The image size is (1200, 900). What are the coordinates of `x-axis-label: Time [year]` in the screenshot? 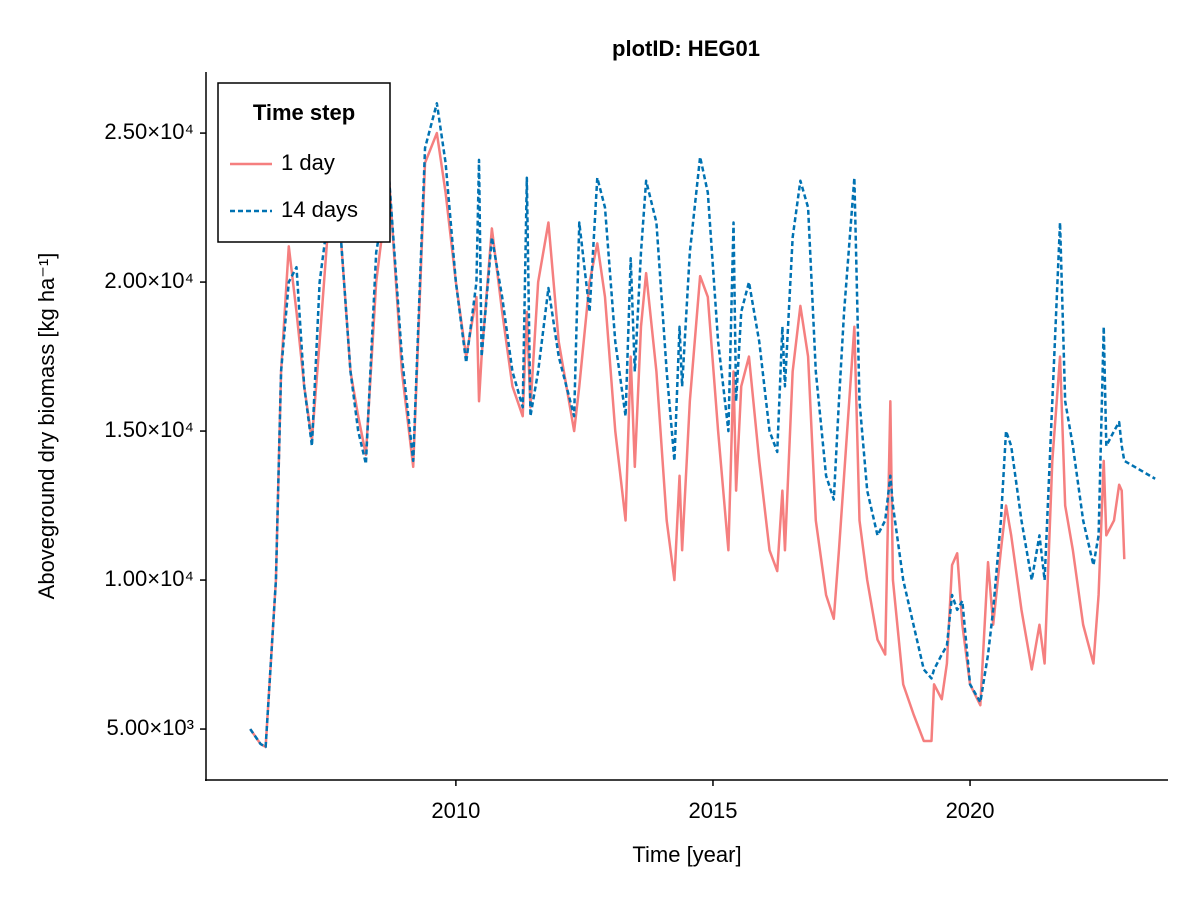 It's located at (686, 854).